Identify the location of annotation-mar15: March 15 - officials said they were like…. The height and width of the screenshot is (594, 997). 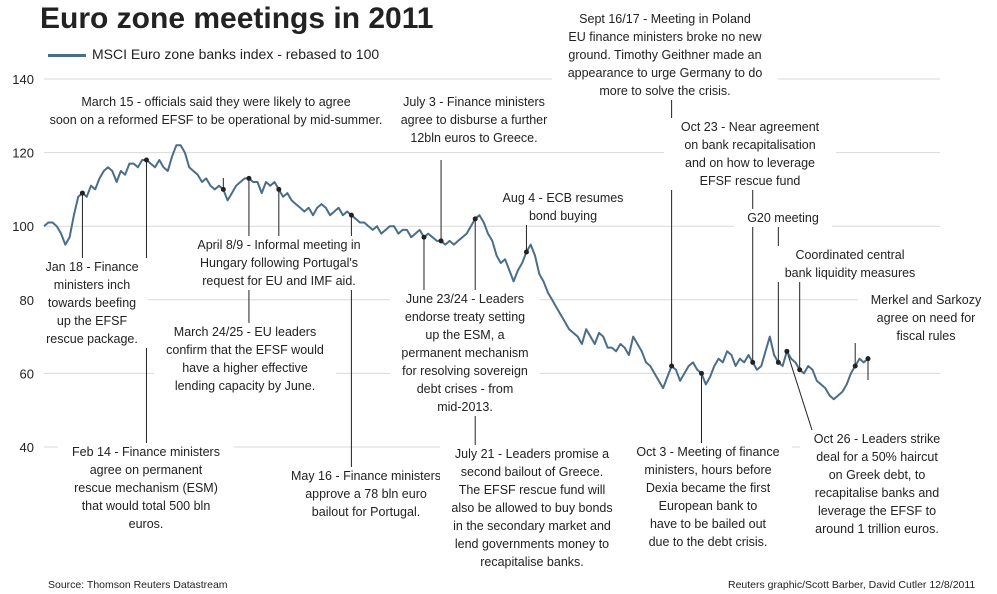
(216, 111).